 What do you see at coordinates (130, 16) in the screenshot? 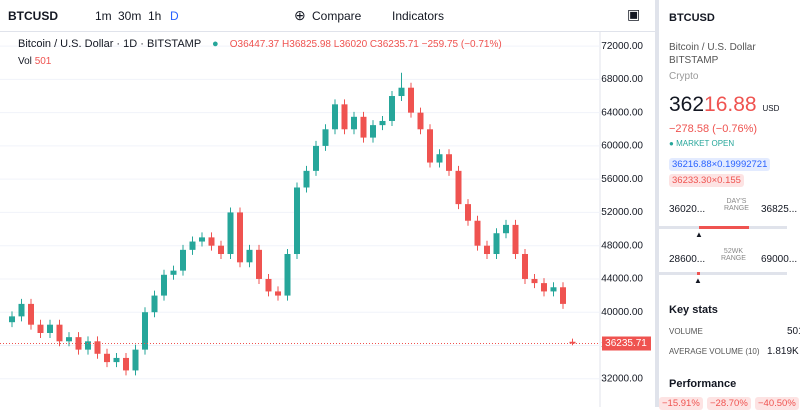
I see `interval: 30m` at bounding box center [130, 16].